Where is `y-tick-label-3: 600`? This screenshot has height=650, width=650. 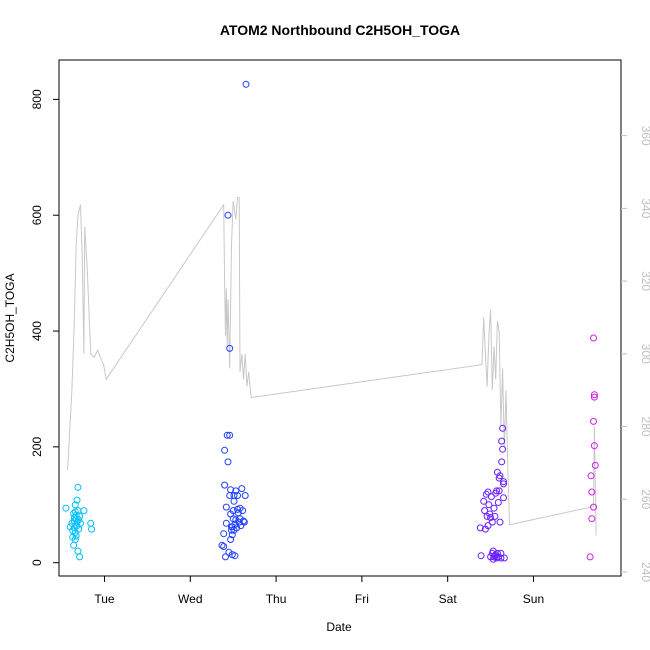 y-tick-label-3: 600 is located at coordinates (37, 215).